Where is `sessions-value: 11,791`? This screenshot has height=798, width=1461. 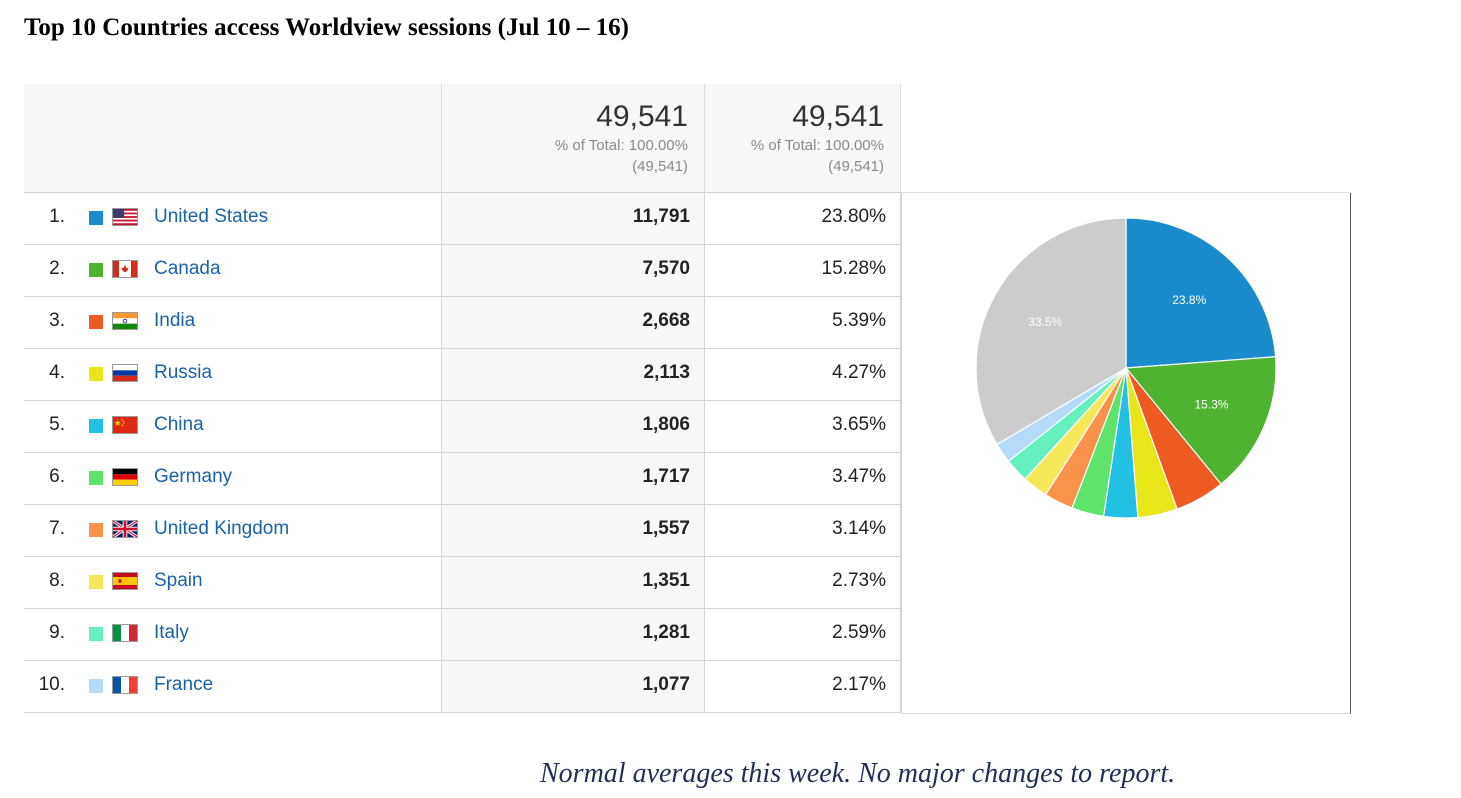 sessions-value: 11,791 is located at coordinates (661, 216).